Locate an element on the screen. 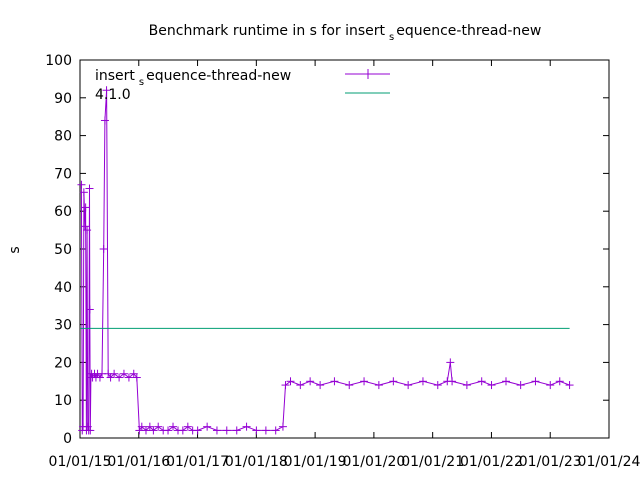 Image resolution: width=640 pixels, height=480 pixels. x-tick-label: 01/01/24 is located at coordinates (609, 462).